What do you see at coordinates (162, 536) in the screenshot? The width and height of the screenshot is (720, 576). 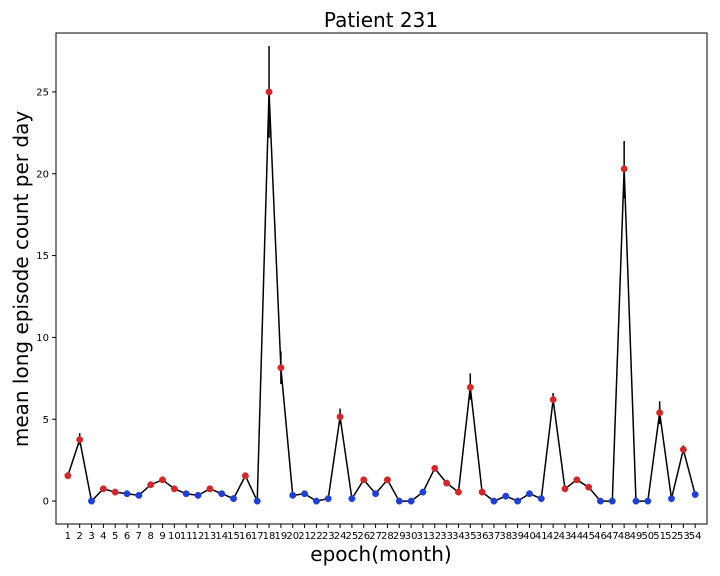 I see `x-tick-label: 9` at bounding box center [162, 536].